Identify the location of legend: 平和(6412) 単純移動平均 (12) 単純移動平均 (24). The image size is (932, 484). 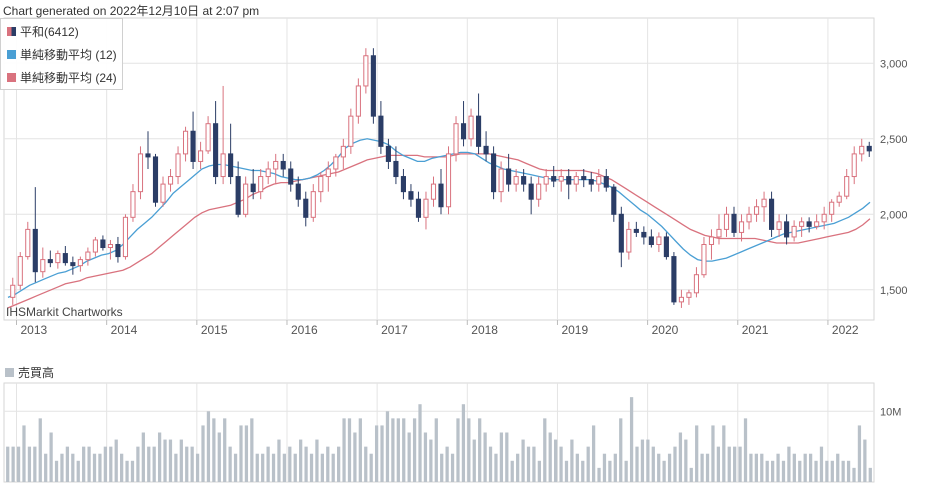
(61, 54).